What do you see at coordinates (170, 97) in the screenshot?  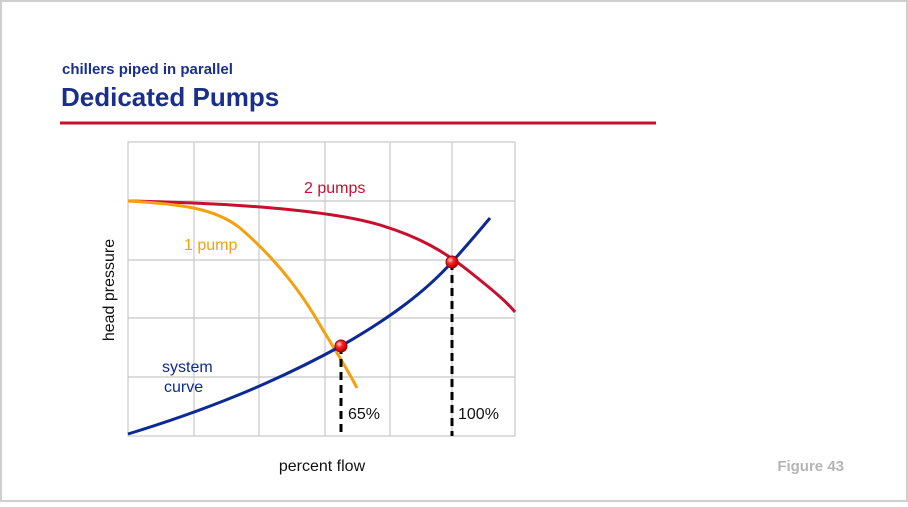 I see `title: Dedicated Pumps` at bounding box center [170, 97].